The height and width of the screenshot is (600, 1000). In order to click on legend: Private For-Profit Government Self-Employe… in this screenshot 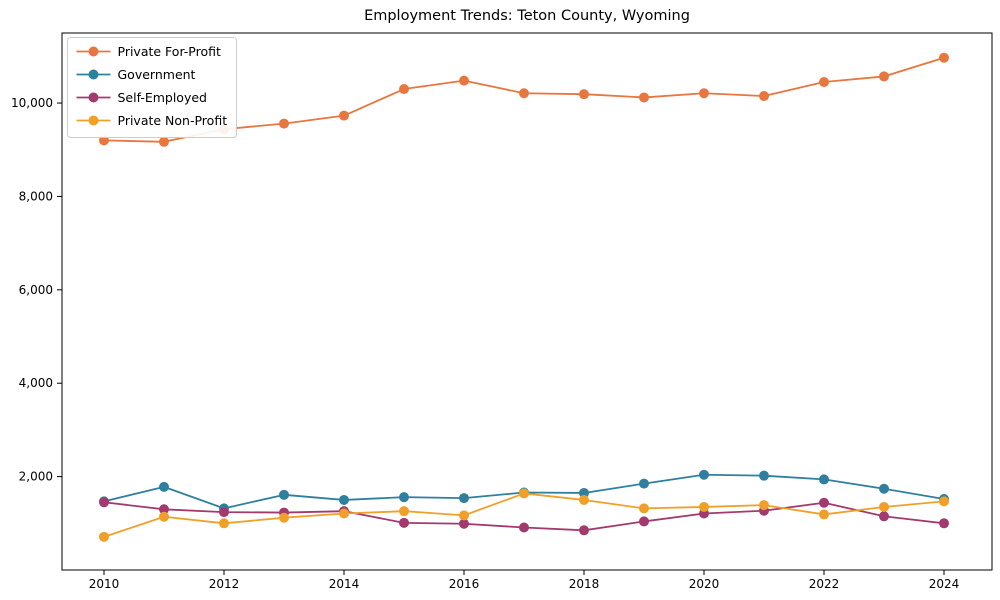, I will do `click(152, 87)`.